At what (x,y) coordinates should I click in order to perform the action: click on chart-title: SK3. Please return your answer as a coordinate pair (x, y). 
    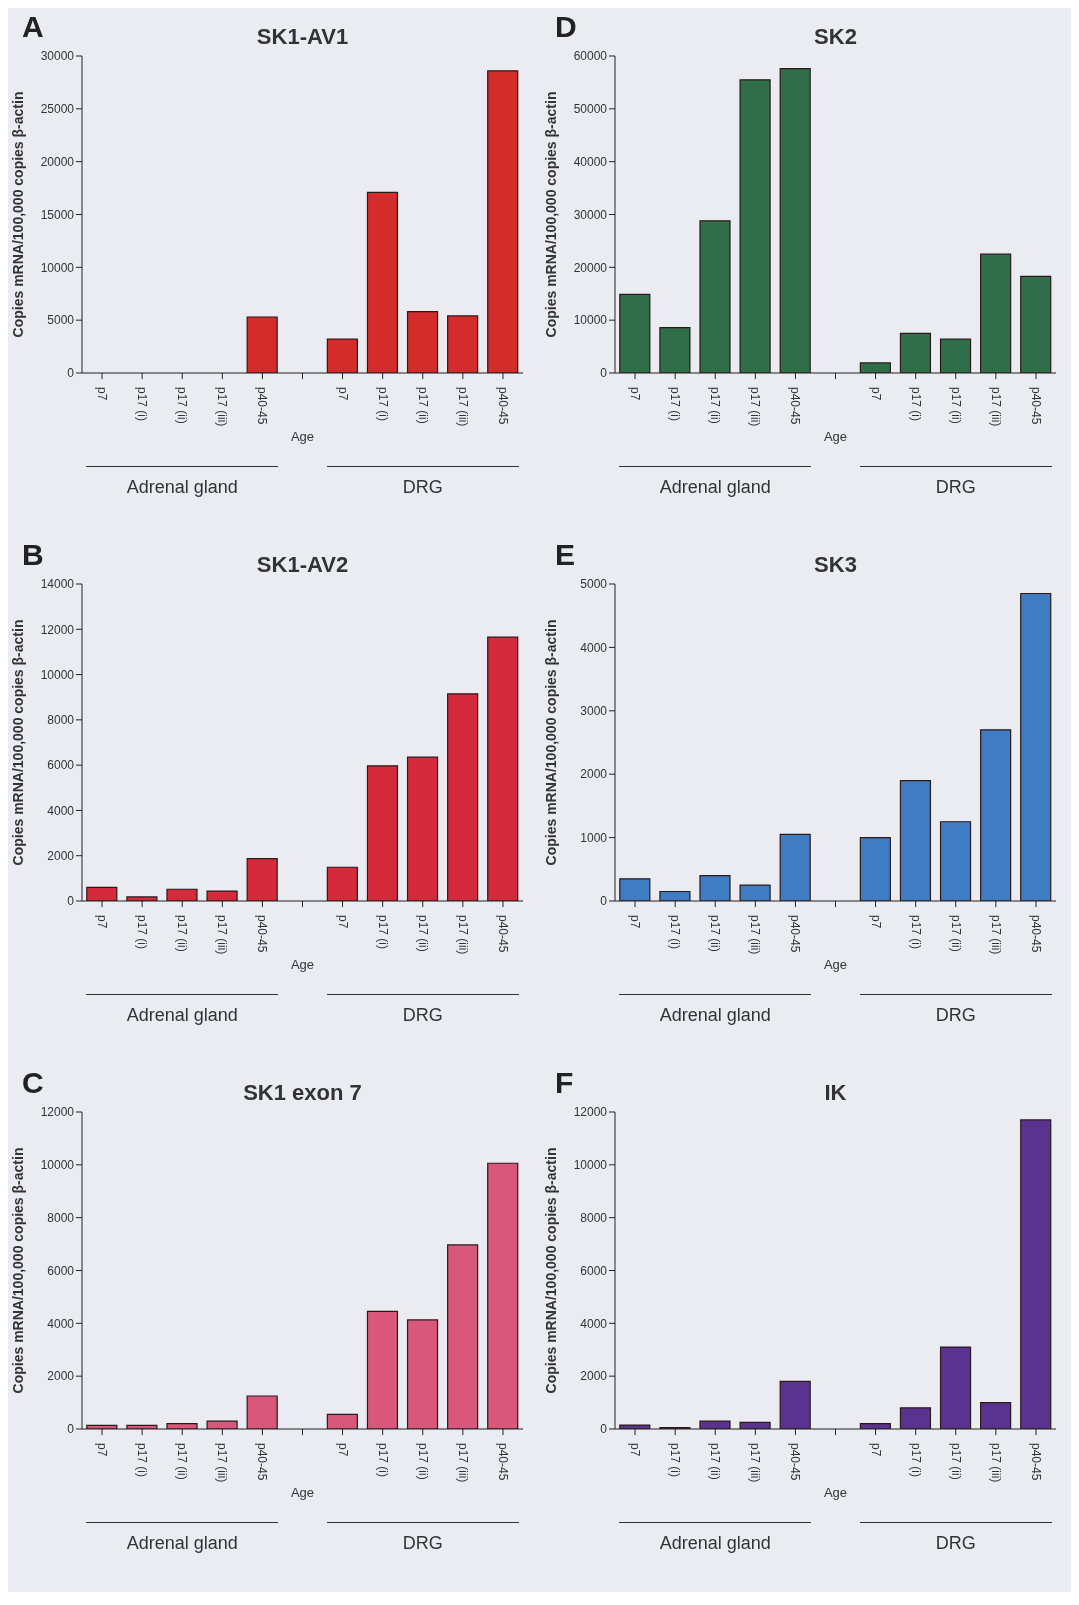
    Looking at the image, I should click on (835, 565).